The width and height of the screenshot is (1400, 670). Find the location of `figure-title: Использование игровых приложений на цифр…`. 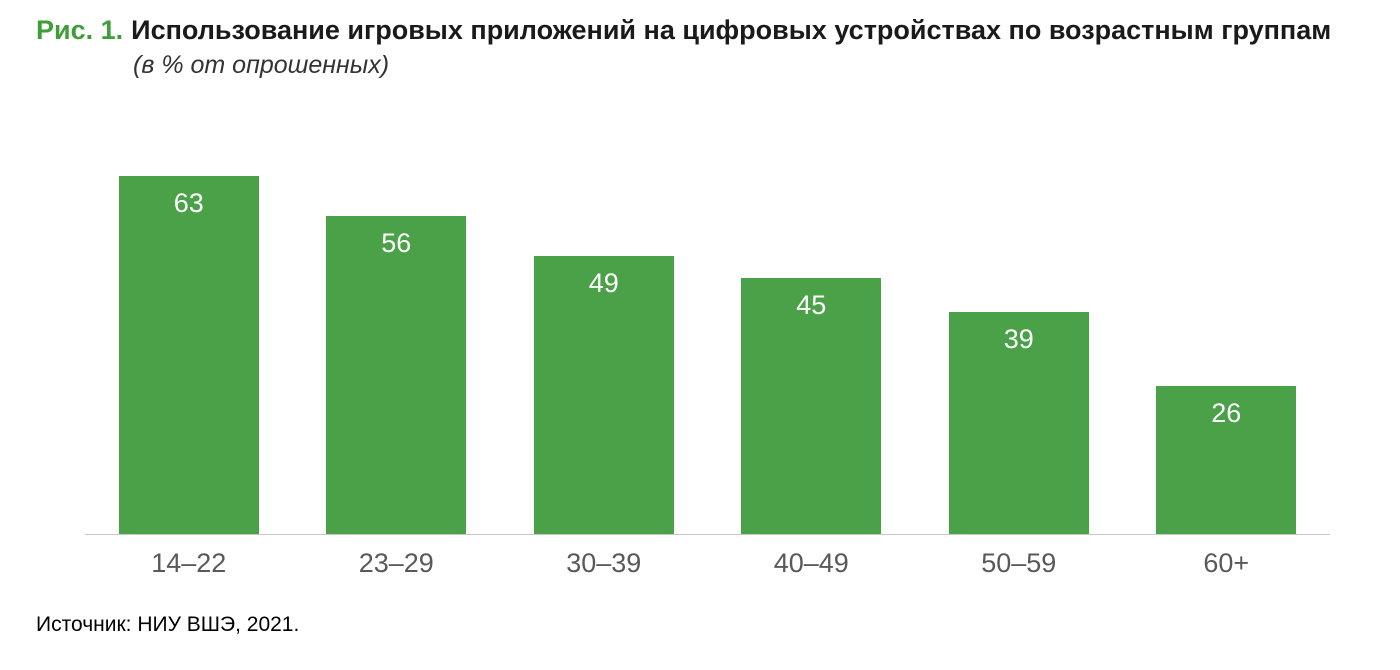

figure-title: Использование игровых приложений на цифр… is located at coordinates (731, 30).